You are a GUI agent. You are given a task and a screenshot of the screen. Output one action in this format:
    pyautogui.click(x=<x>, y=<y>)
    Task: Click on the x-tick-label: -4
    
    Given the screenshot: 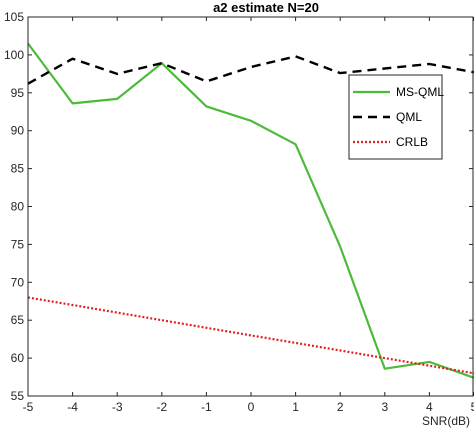 What is the action you would take?
    pyautogui.click(x=72, y=407)
    